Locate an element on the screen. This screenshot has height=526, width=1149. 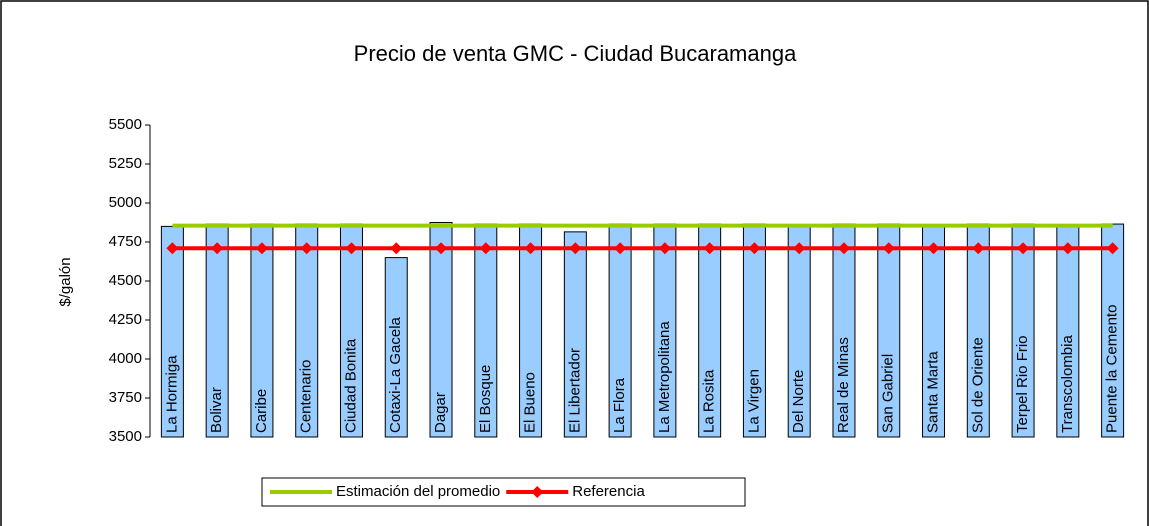
x-tick-label: Puente la Cemento is located at coordinates (1112, 369).